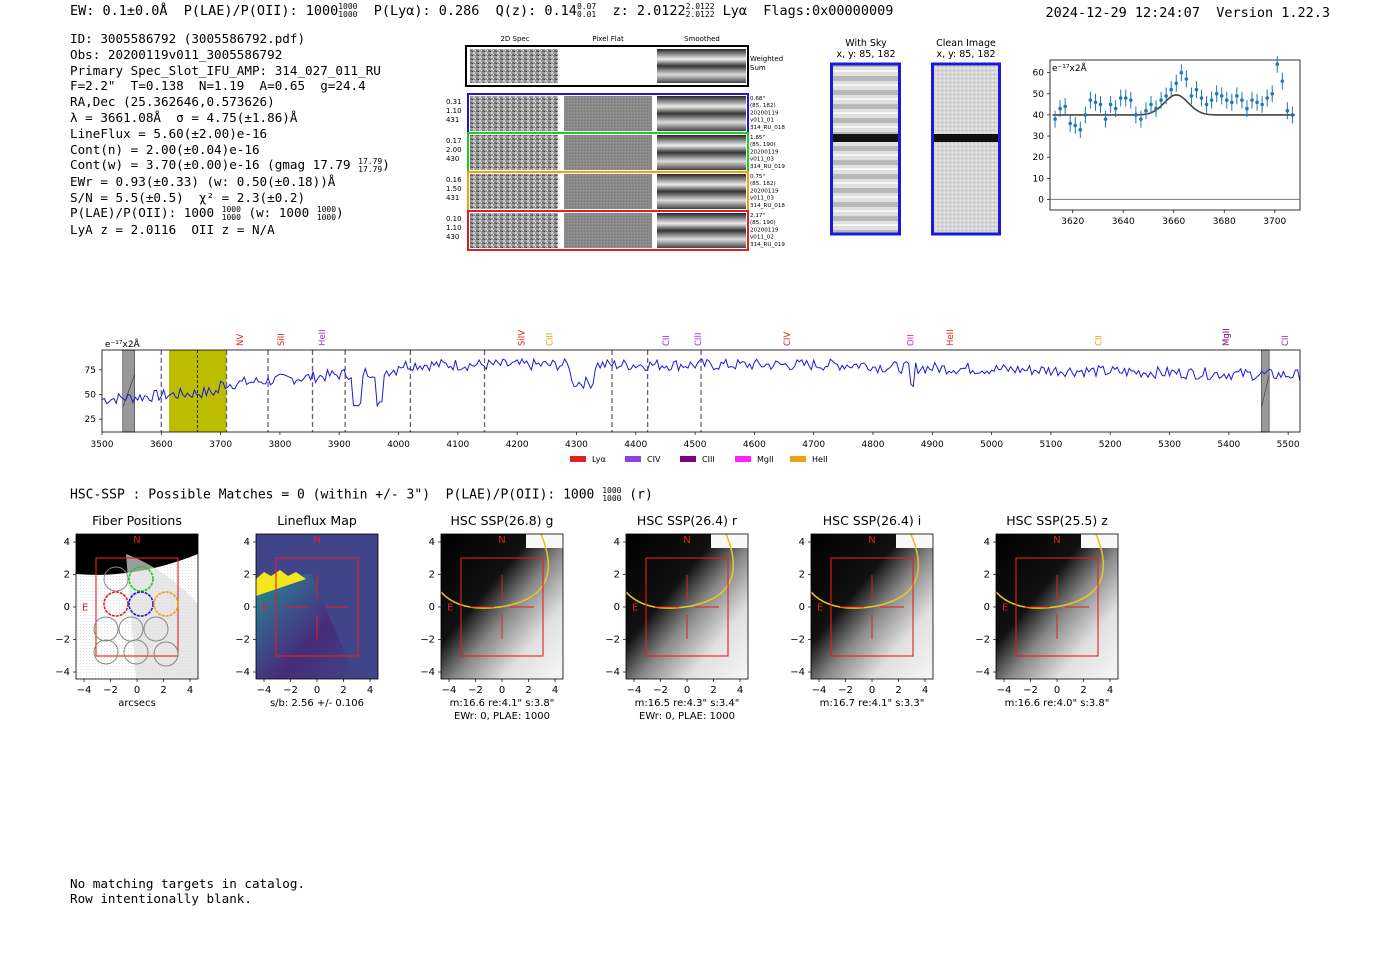 The height and width of the screenshot is (953, 1400). I want to click on zoom-xtick: 3620, so click(1072, 222).